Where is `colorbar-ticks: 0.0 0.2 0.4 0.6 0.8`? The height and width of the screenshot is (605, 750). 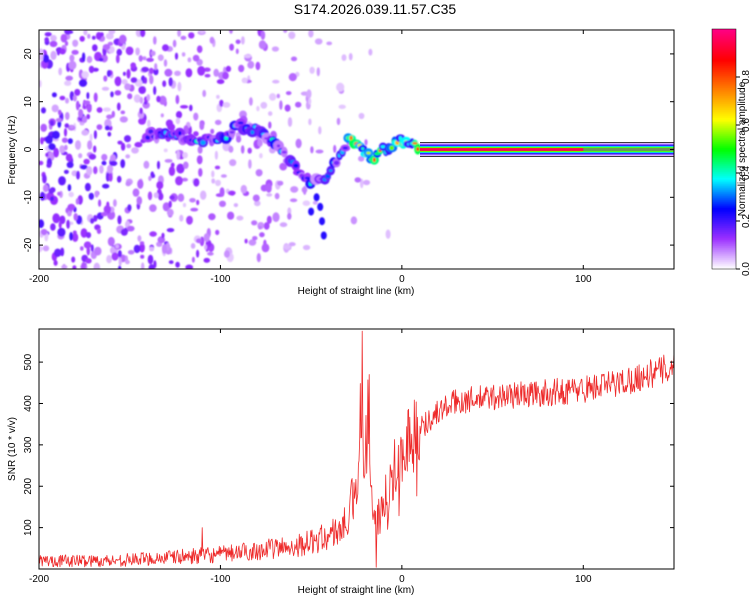
colorbar-ticks: 0.0 0.2 0.4 0.6 0.8 is located at coordinates (743, 173).